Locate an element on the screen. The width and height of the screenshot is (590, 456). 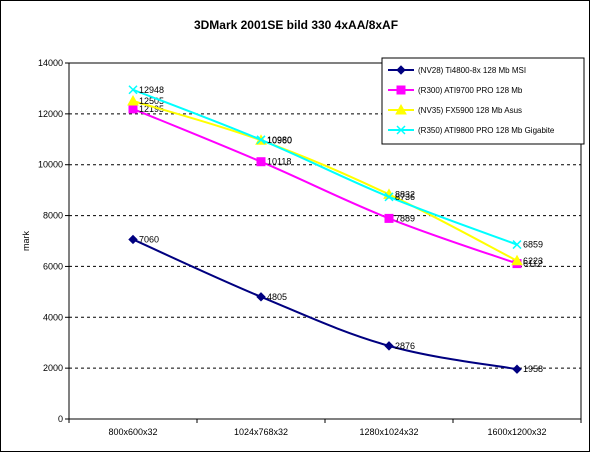
y-tick-label: 0 is located at coordinates (60, 419).